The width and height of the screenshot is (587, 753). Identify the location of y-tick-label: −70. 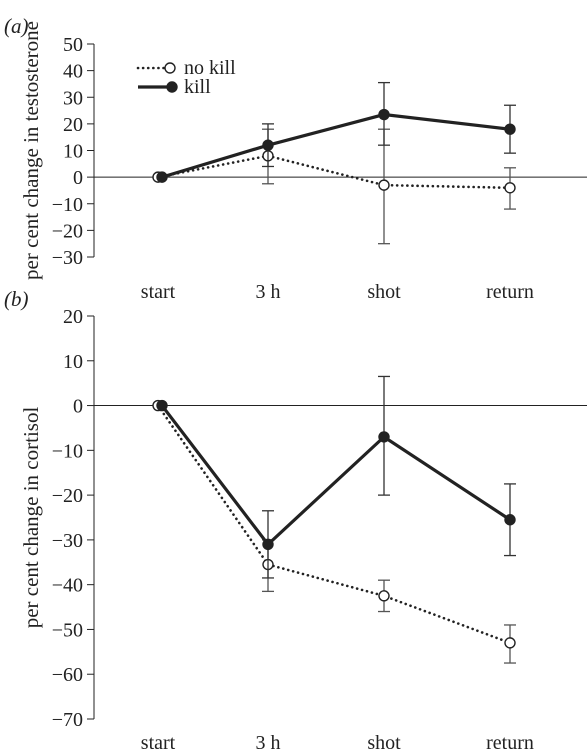
(67, 720).